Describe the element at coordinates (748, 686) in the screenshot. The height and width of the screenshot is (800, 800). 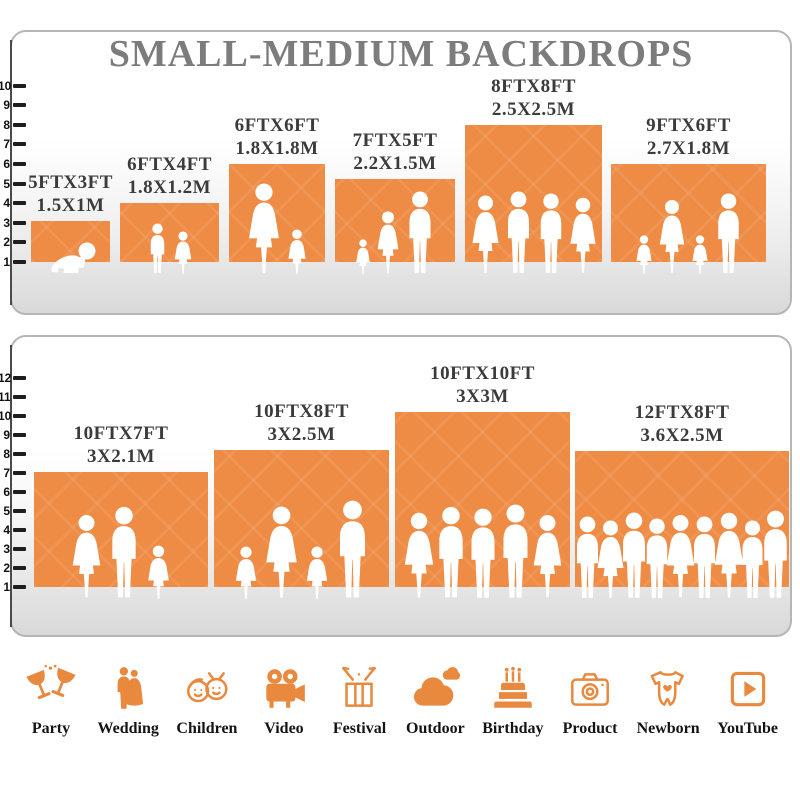
I see `youtube-icon` at that location.